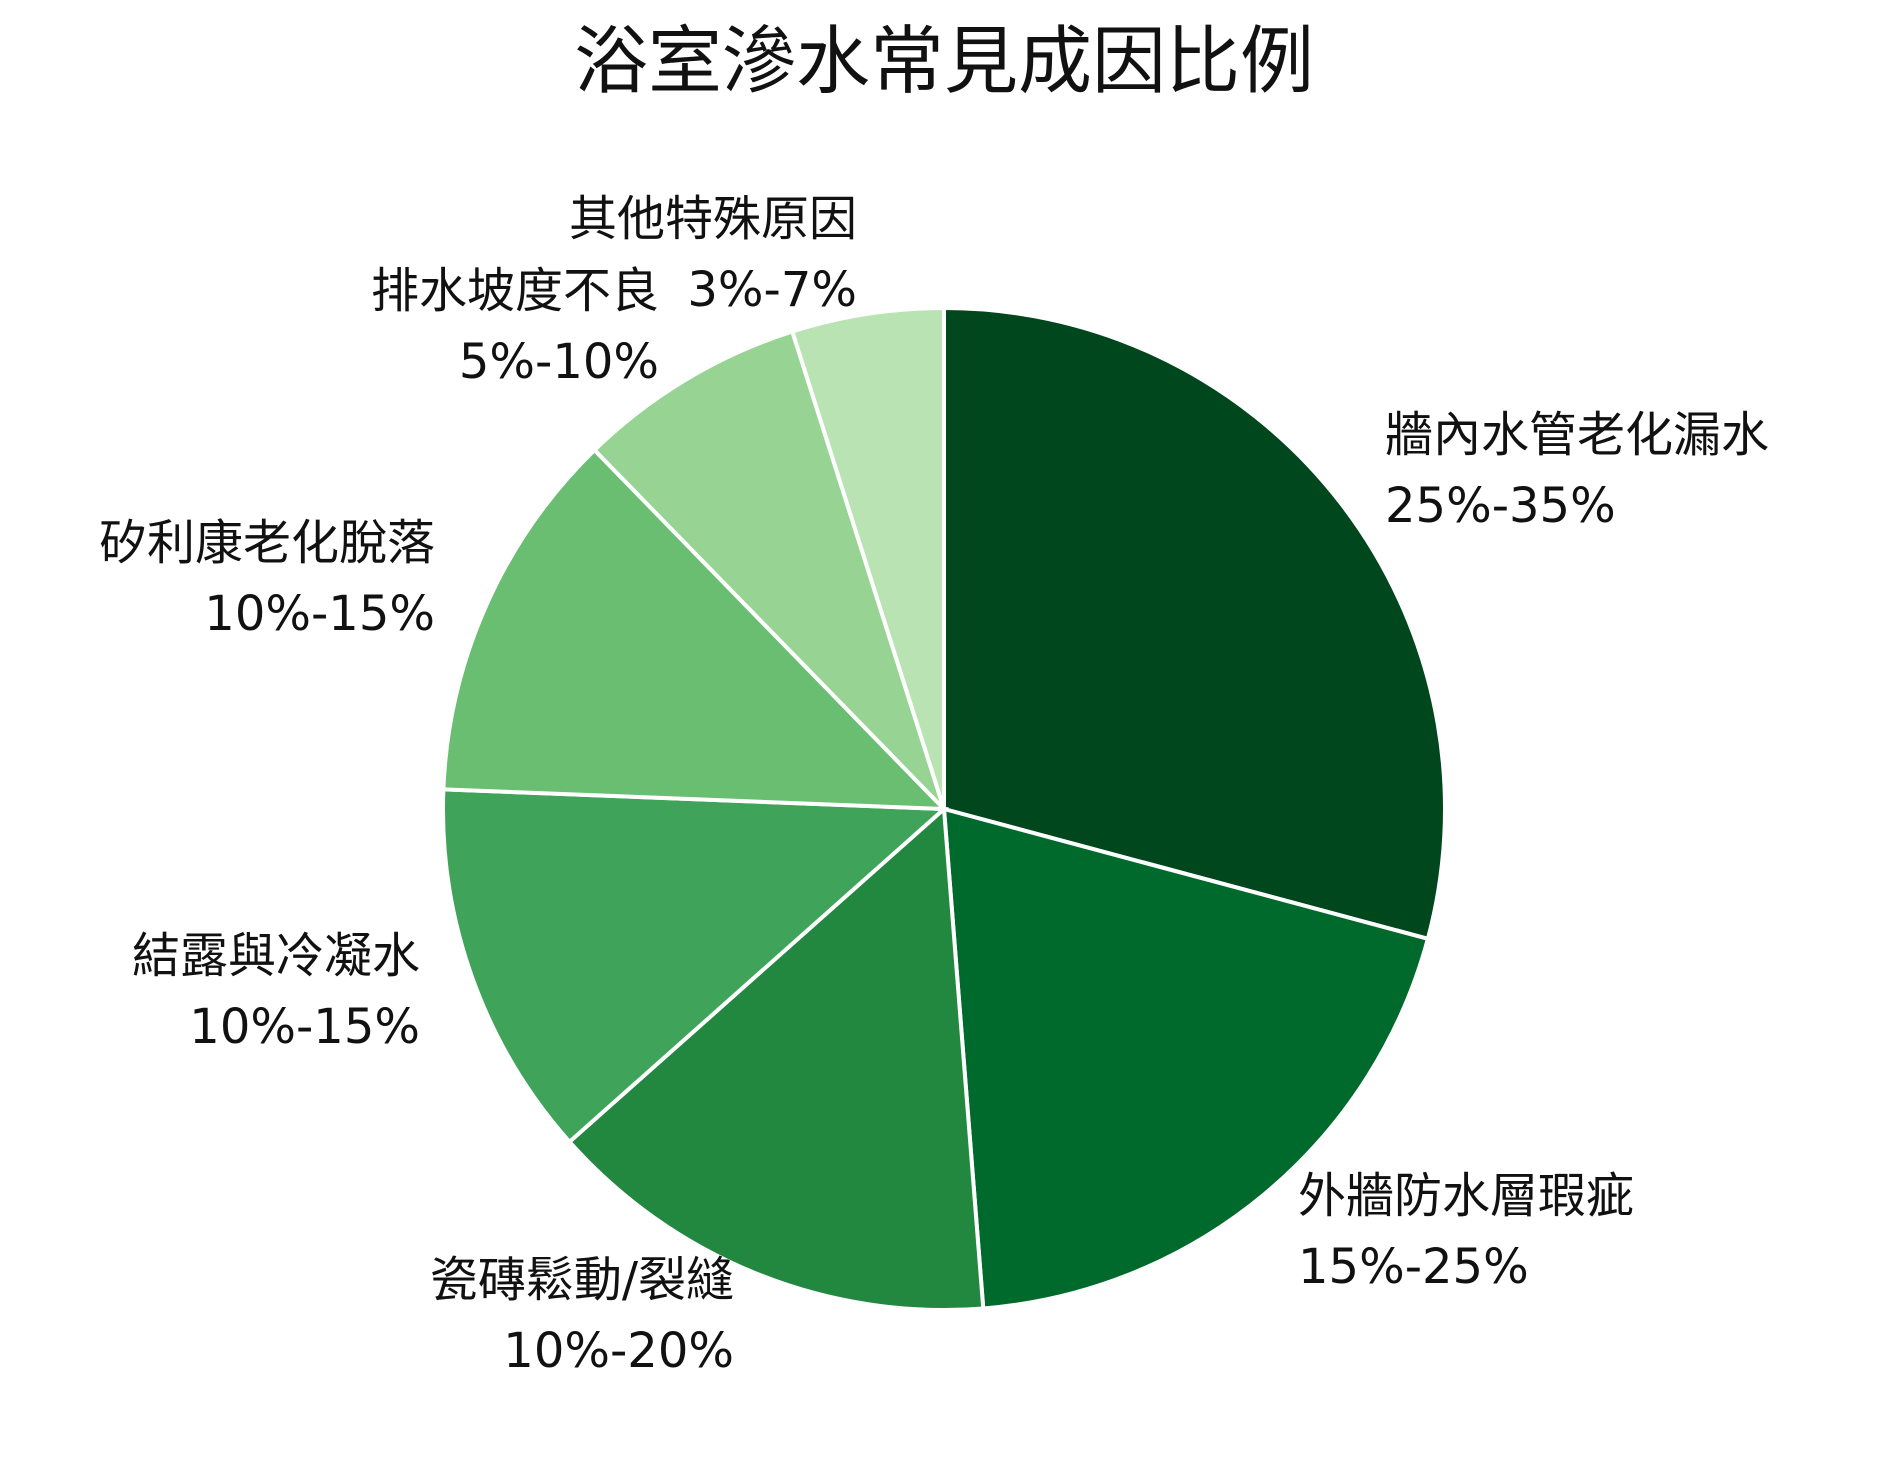 The image size is (1880, 1468). Describe the element at coordinates (1466, 1196) in the screenshot. I see `slice-label: 外牆防水層瑕疵` at that location.